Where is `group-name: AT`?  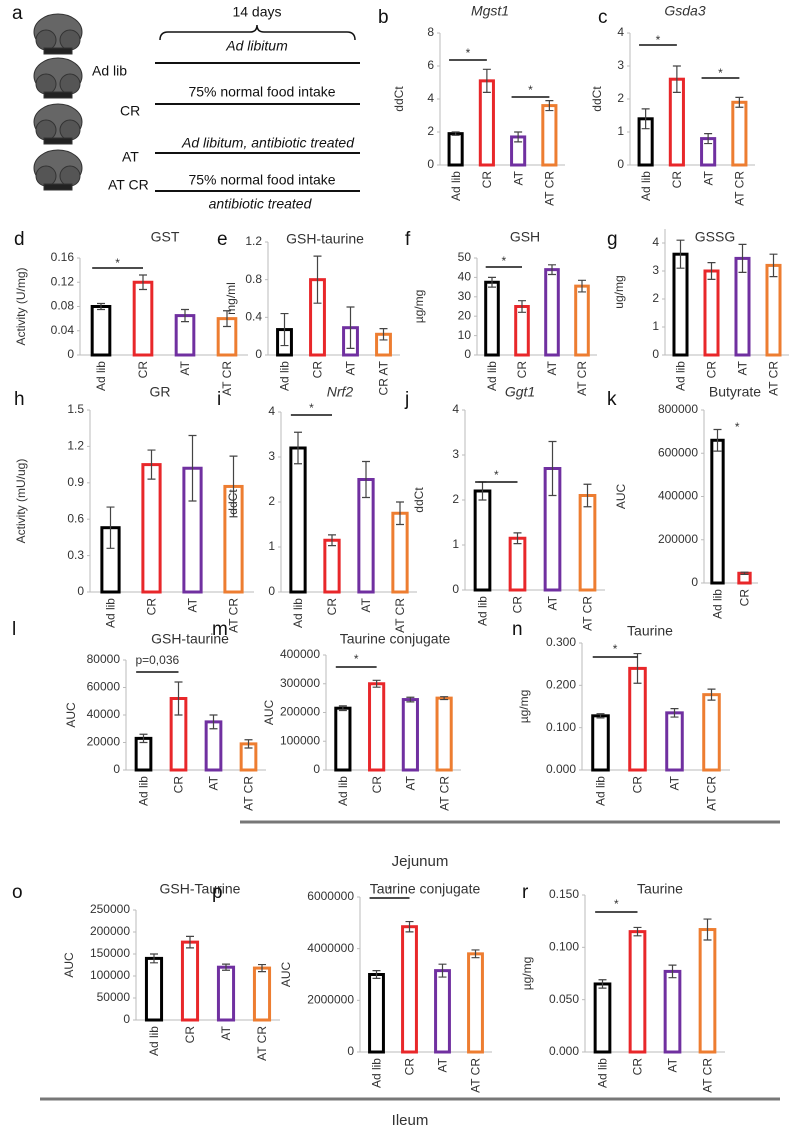
group-name: AT is located at coordinates (130, 157).